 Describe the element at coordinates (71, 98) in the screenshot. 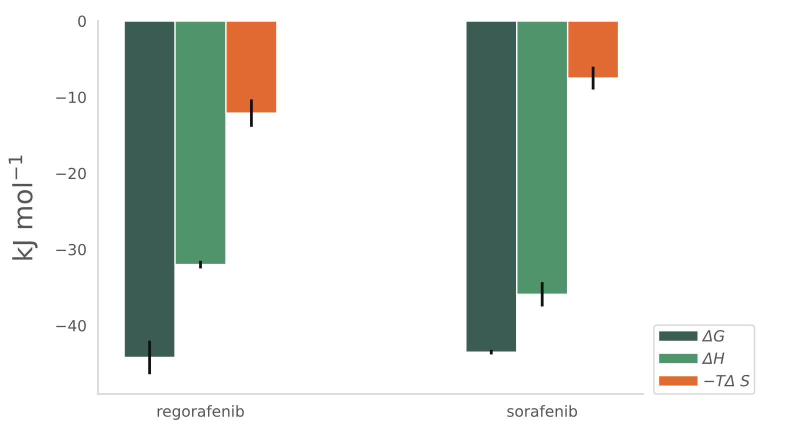

I see `y-tick-label: −10` at that location.